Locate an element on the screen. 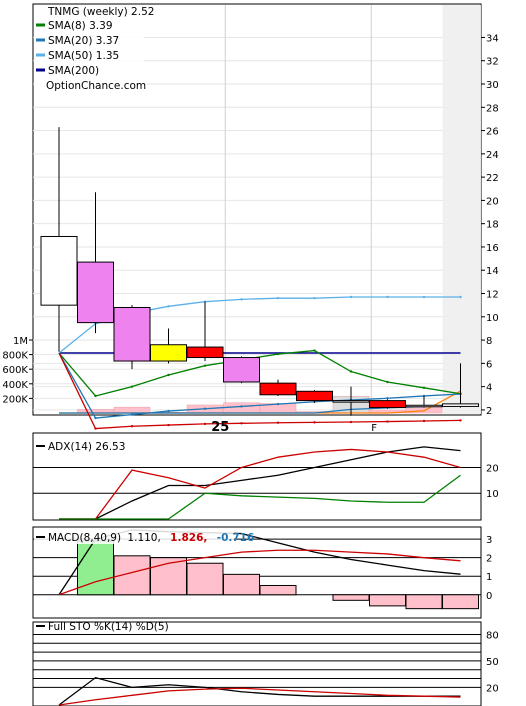 This screenshot has width=526, height=706. moving-average-lines is located at coordinates (260, 362).